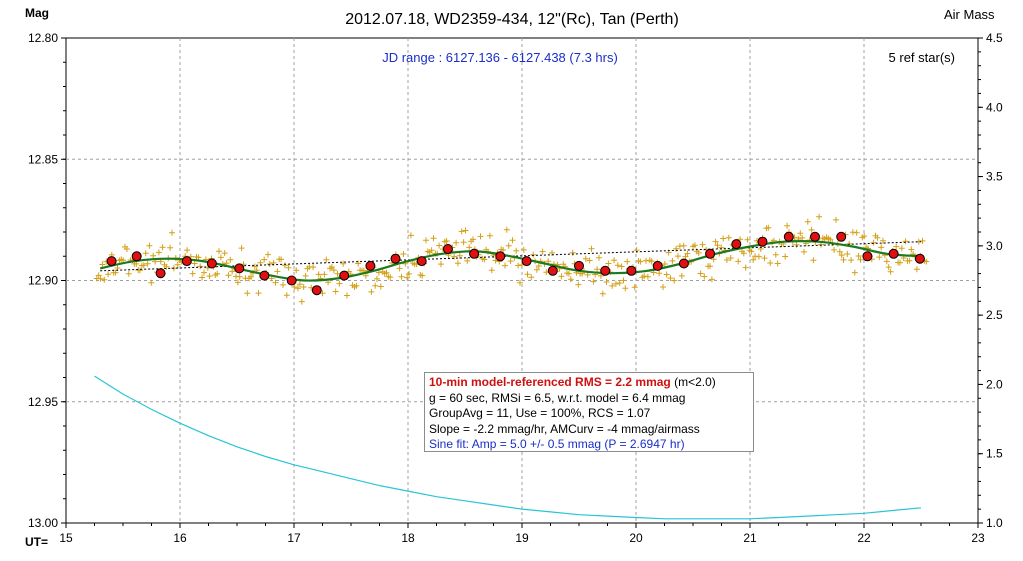 Image resolution: width=1023 pixels, height=561 pixels. Describe the element at coordinates (969, 14) in the screenshot. I see `y-axis-label-right: Air Mass` at that location.